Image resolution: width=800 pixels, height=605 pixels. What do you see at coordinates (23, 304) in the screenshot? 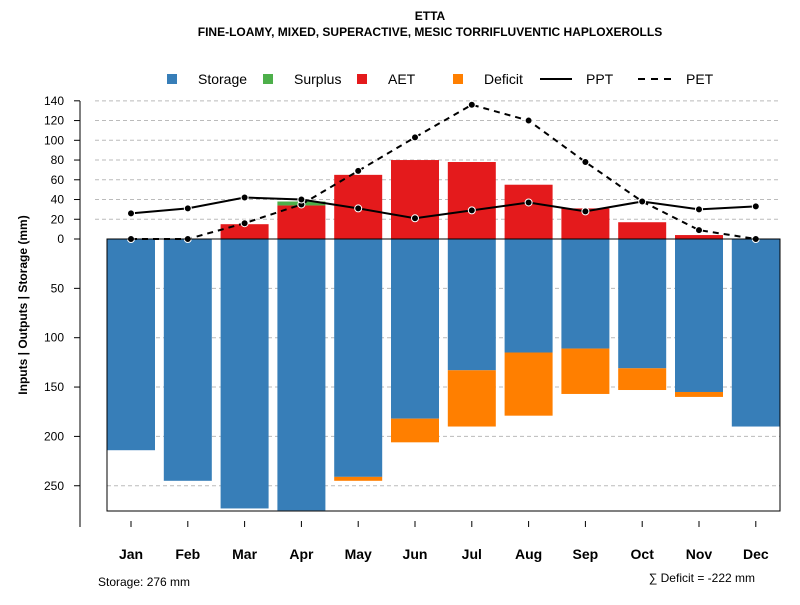
I see `y-axis-label: Inputs | Outputs | Storage (mm)` at bounding box center [23, 304].